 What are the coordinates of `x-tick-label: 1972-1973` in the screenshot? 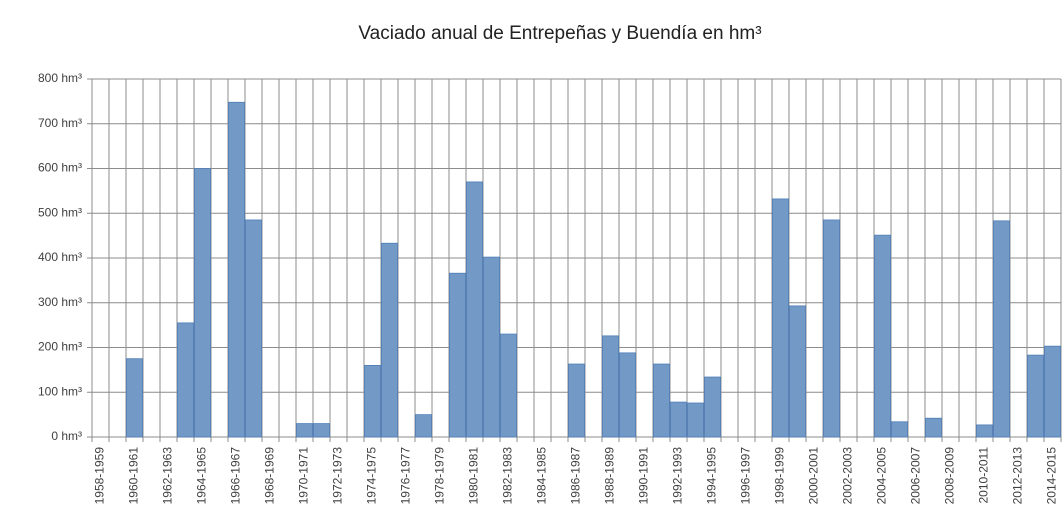 It's located at (338, 476).